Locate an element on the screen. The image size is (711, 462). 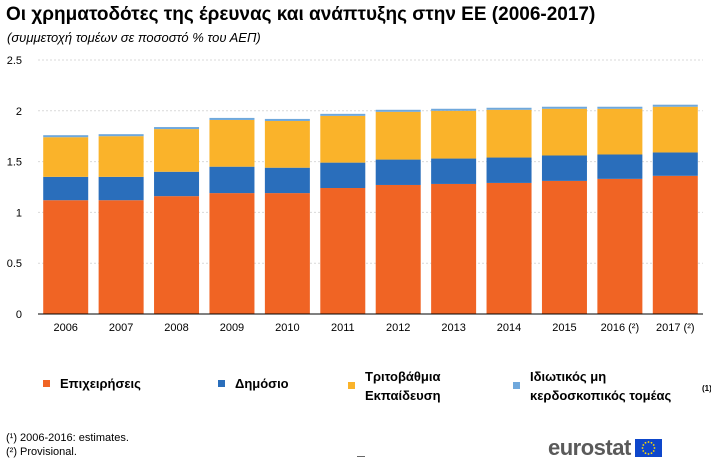
legend-label-business: Επιχειρήσεις is located at coordinates (100, 383).